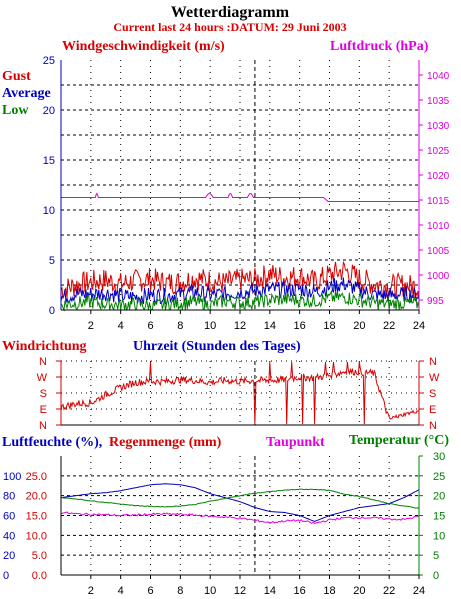  Describe the element at coordinates (435, 301) in the screenshot. I see `pressure-y-tick: 995` at that location.